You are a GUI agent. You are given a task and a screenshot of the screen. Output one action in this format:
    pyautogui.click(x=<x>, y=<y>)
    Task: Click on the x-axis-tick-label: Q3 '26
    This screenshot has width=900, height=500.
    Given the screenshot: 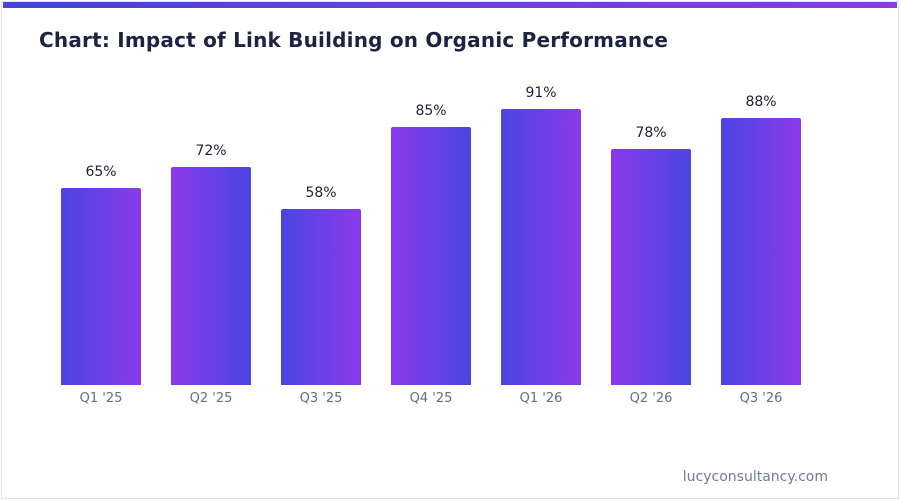 What is the action you would take?
    pyautogui.click(x=761, y=398)
    